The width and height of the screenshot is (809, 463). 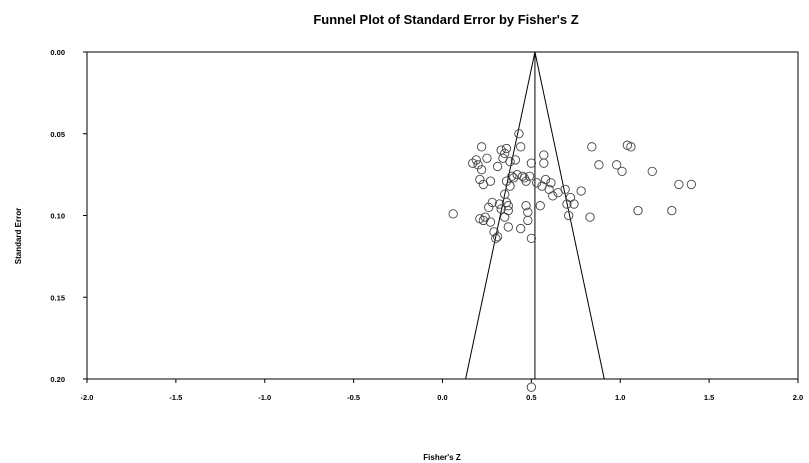 I want to click on funnel-right-line, so click(x=569, y=215).